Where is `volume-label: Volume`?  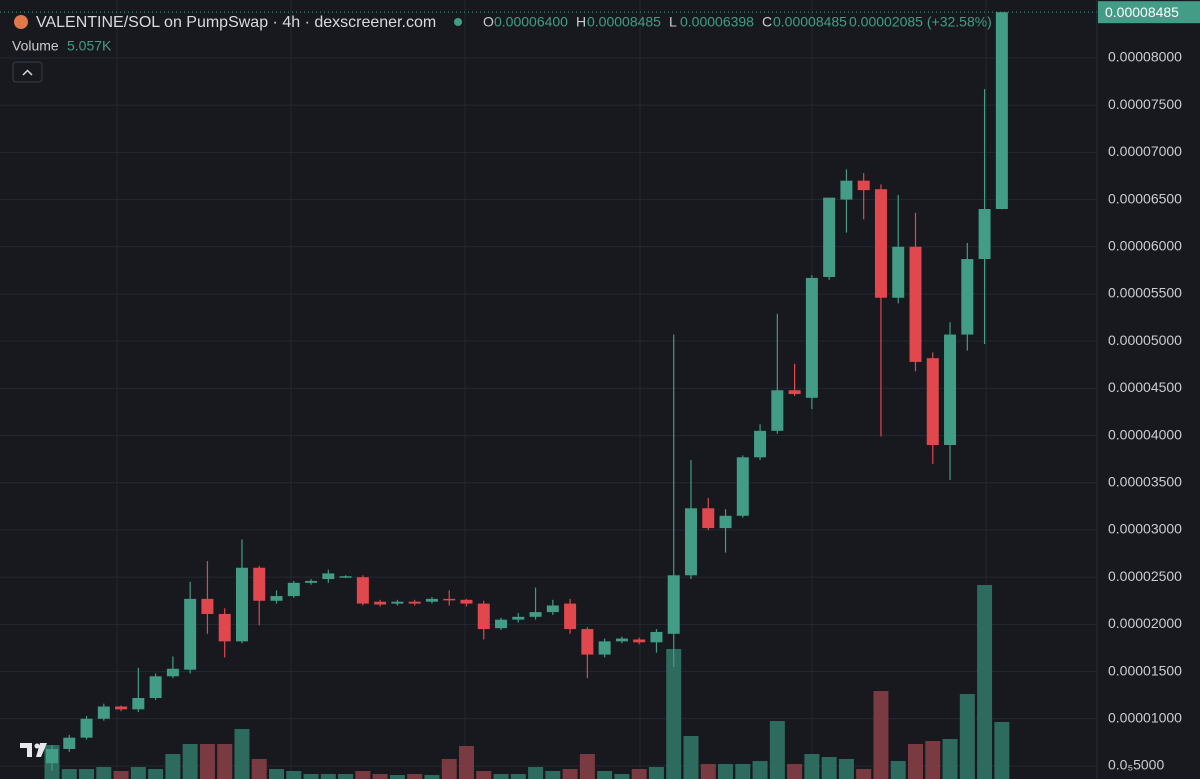
volume-label: Volume is located at coordinates (35, 46).